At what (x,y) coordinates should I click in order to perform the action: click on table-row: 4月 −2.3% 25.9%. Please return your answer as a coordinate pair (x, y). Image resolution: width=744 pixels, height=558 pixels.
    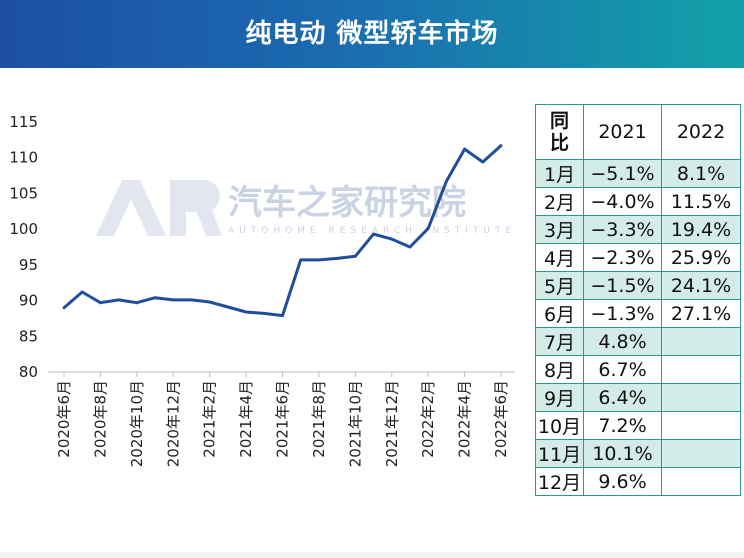
    Looking at the image, I should click on (638, 257).